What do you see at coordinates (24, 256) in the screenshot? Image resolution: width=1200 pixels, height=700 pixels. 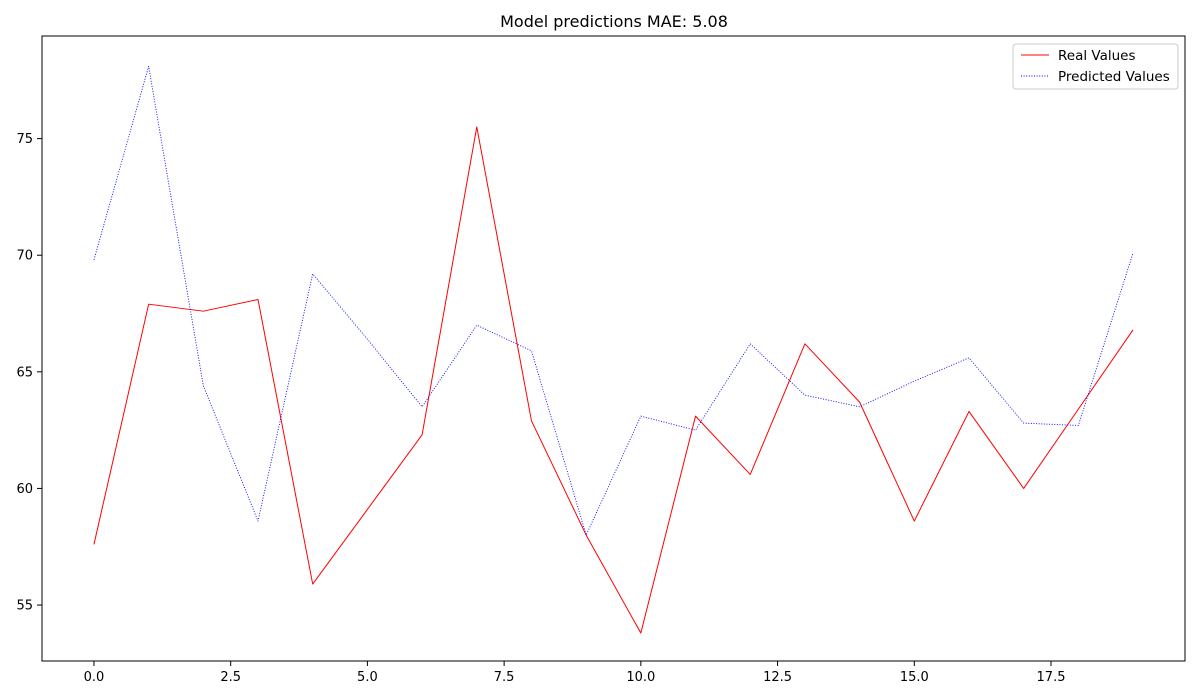 I see `y-tick-label: 70` at bounding box center [24, 256].